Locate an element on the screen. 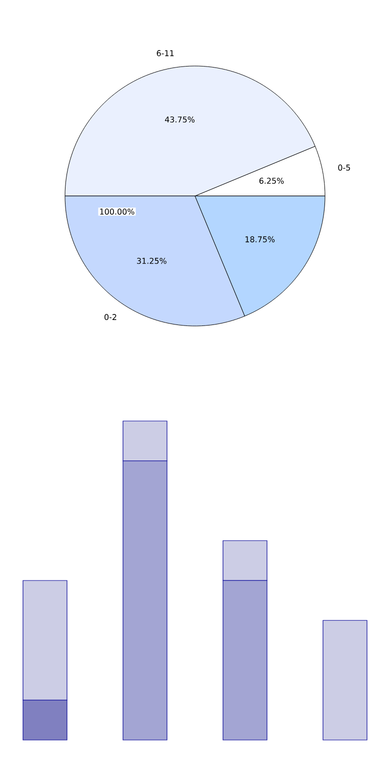 This screenshot has height=780, width=390. bar is located at coordinates (345, 680).